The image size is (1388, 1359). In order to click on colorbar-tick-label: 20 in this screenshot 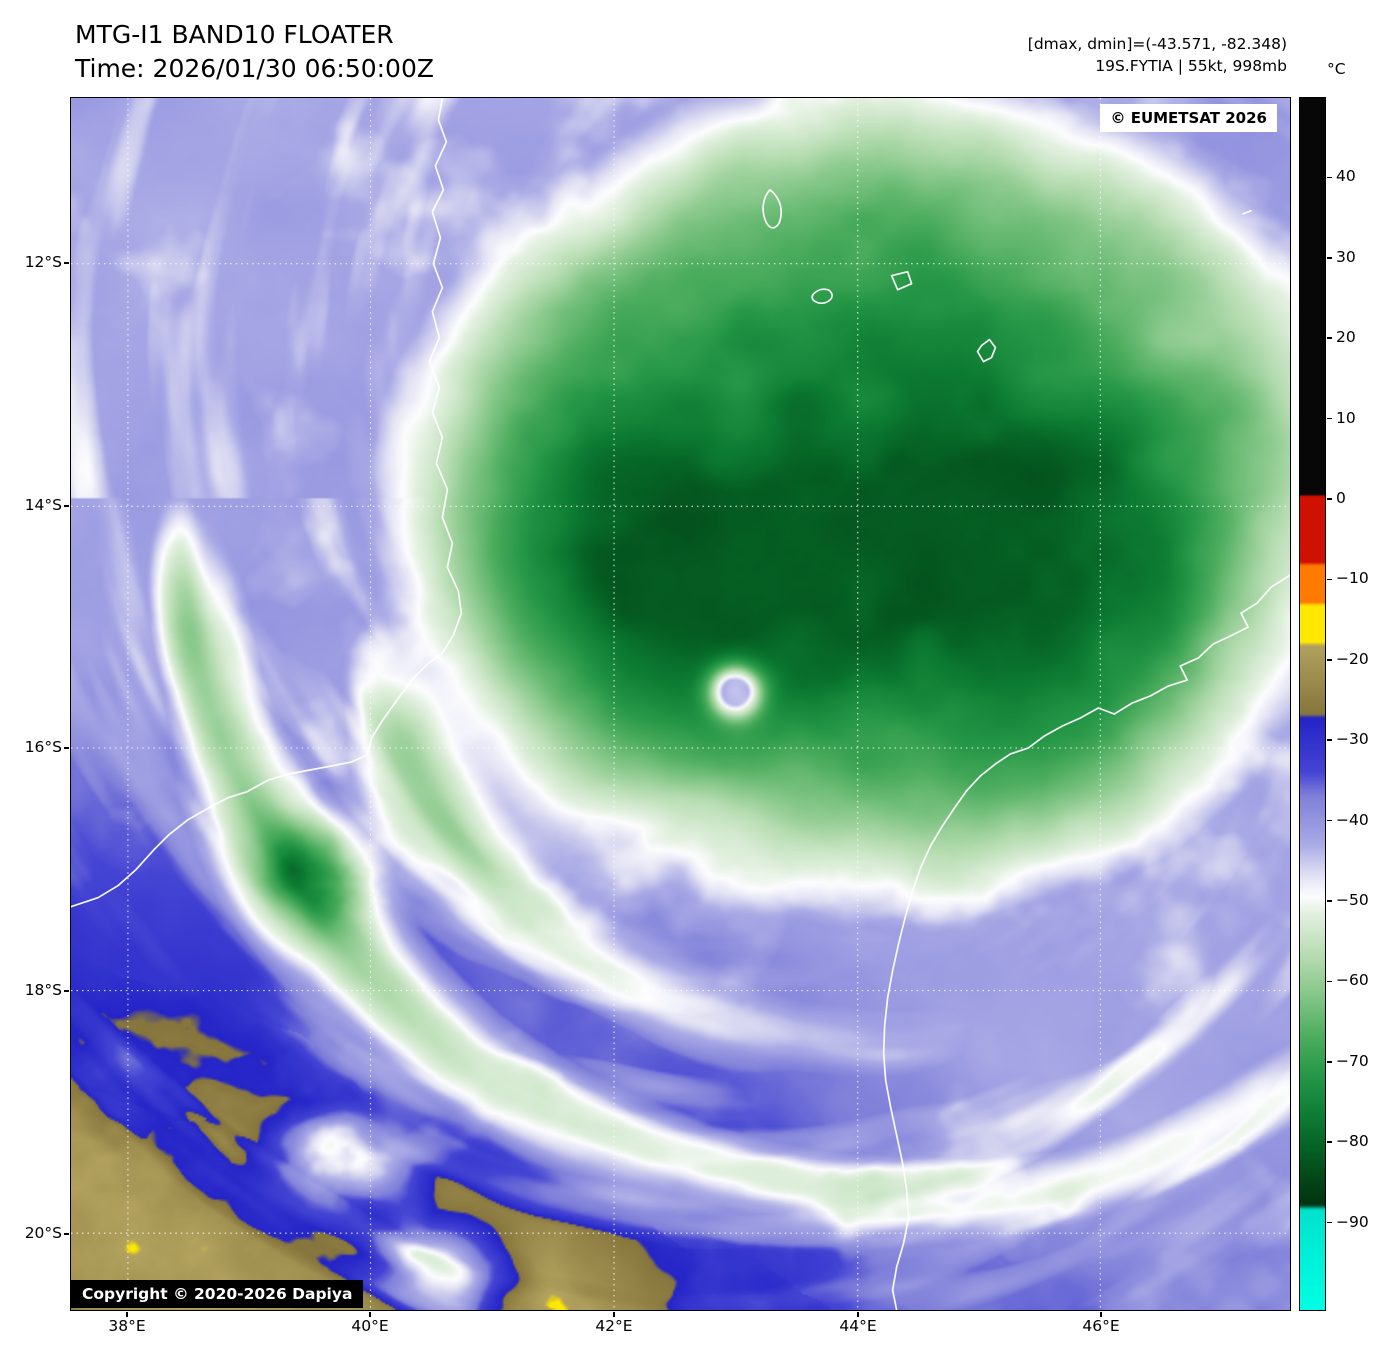, I will do `click(1346, 337)`.